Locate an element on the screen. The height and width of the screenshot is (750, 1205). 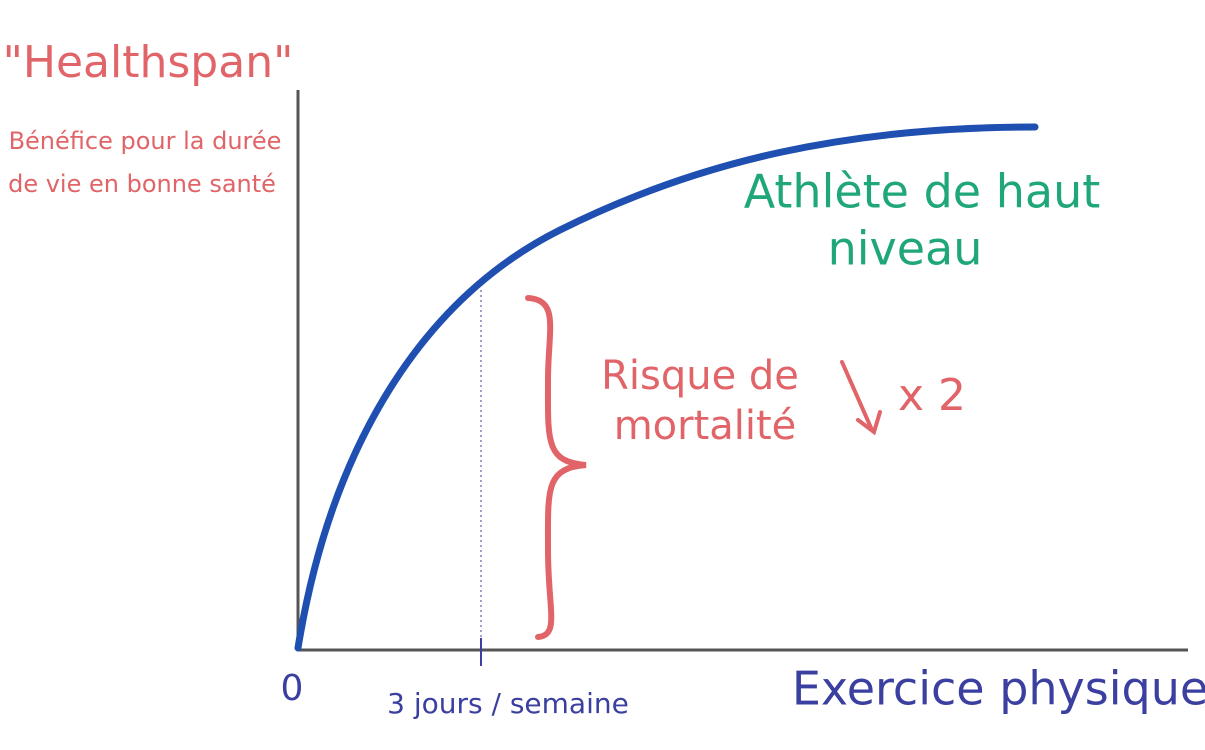
risk-label: mortalité is located at coordinates (705, 426).